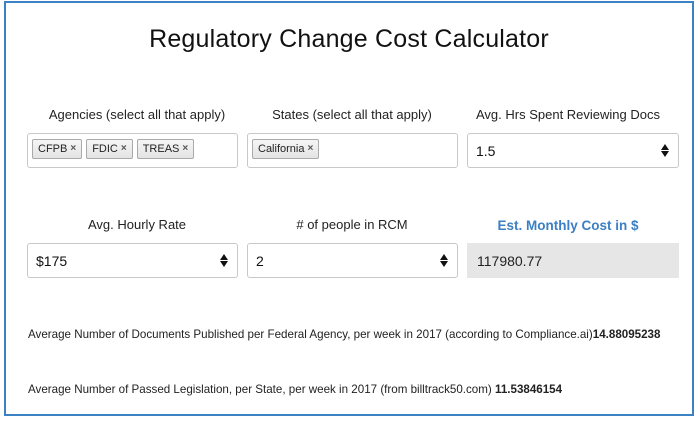 This screenshot has width=700, height=421. What do you see at coordinates (161, 149) in the screenshot?
I see `tag-label: TREAS` at bounding box center [161, 149].